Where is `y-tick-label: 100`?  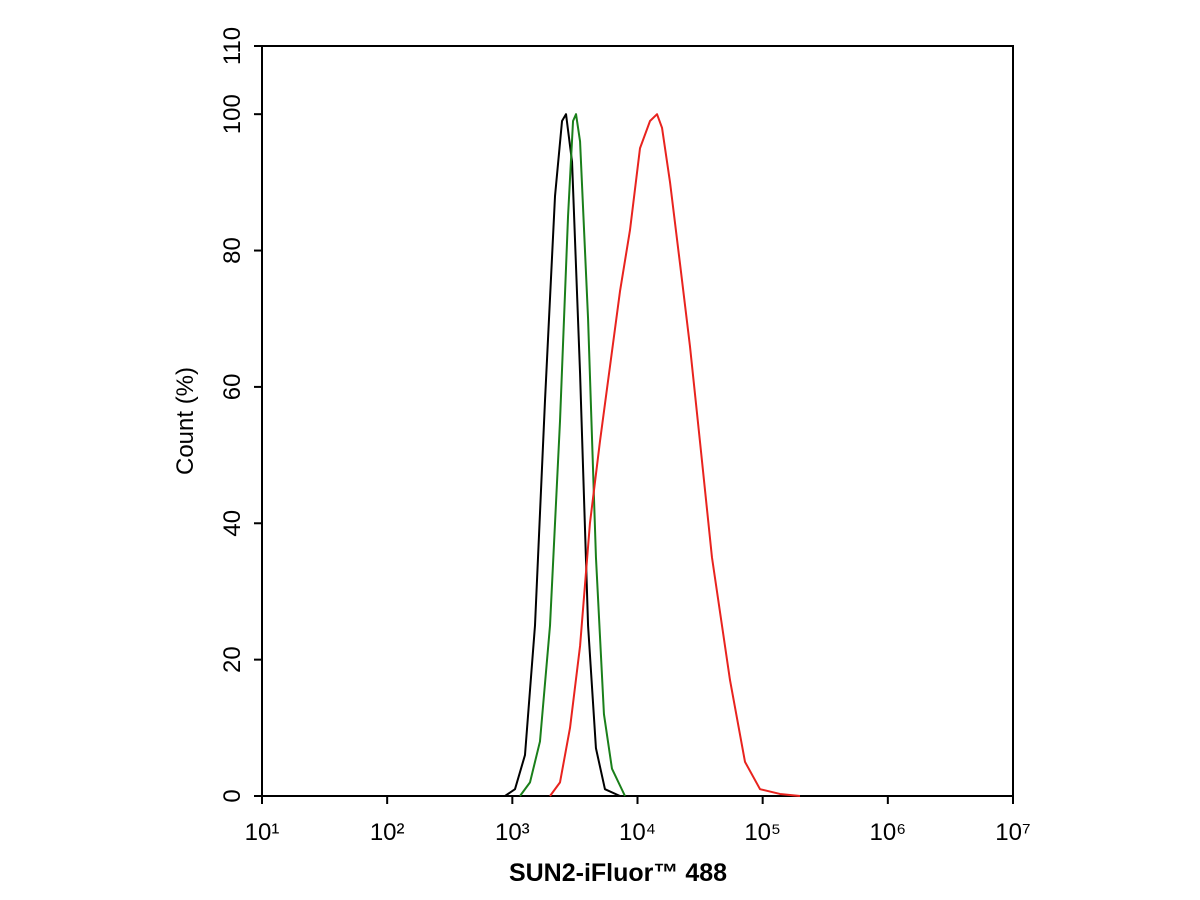
y-tick-label: 100 is located at coordinates (232, 114).